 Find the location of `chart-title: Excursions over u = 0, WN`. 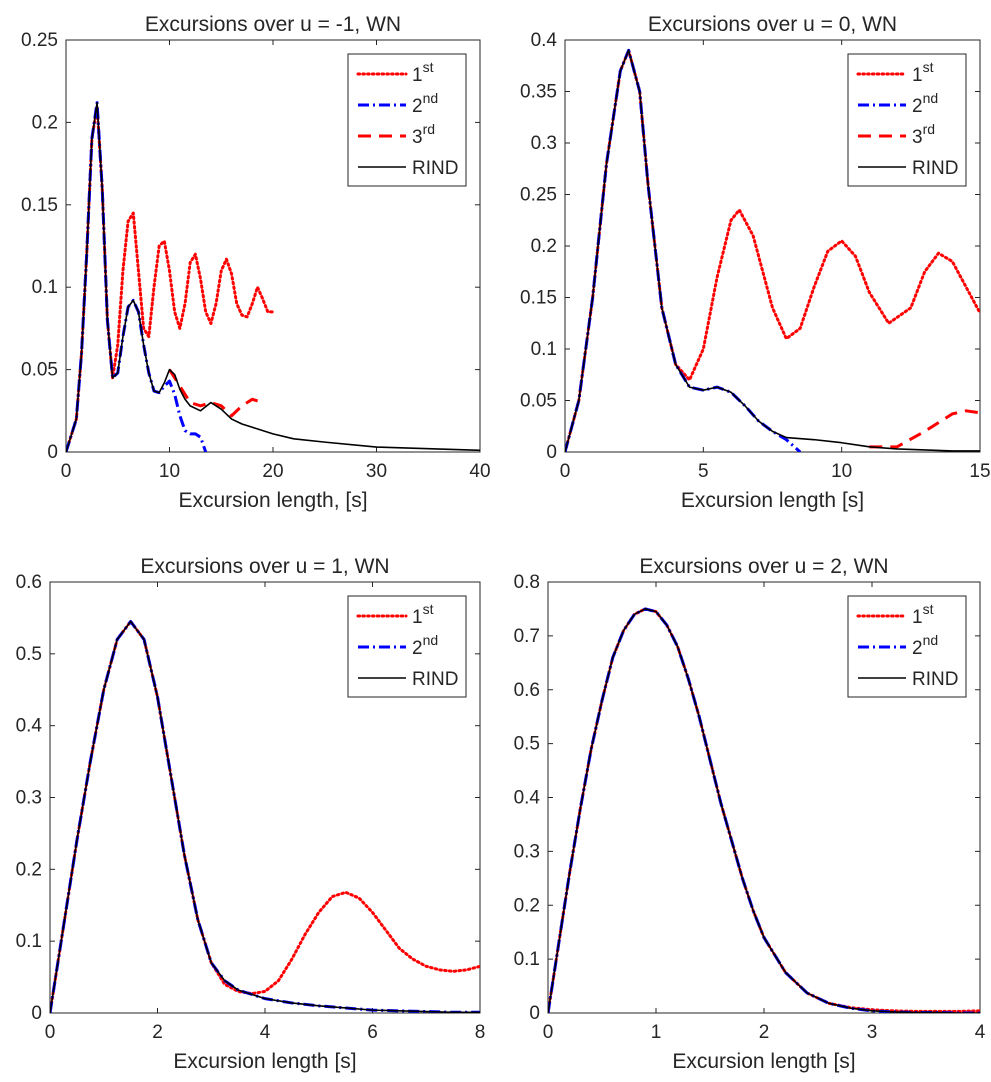

chart-title: Excursions over u = 0, WN is located at coordinates (772, 24).